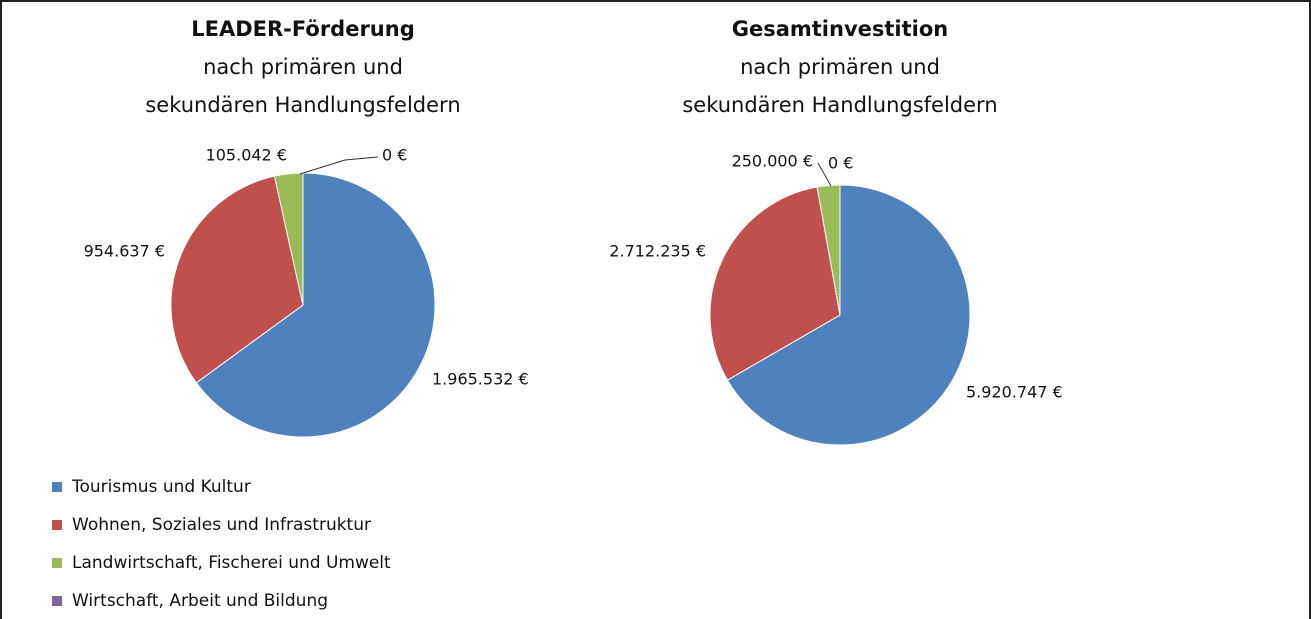 The width and height of the screenshot is (1311, 619). Describe the element at coordinates (302, 29) in the screenshot. I see `chart-title: LEADER-Förderung` at that location.